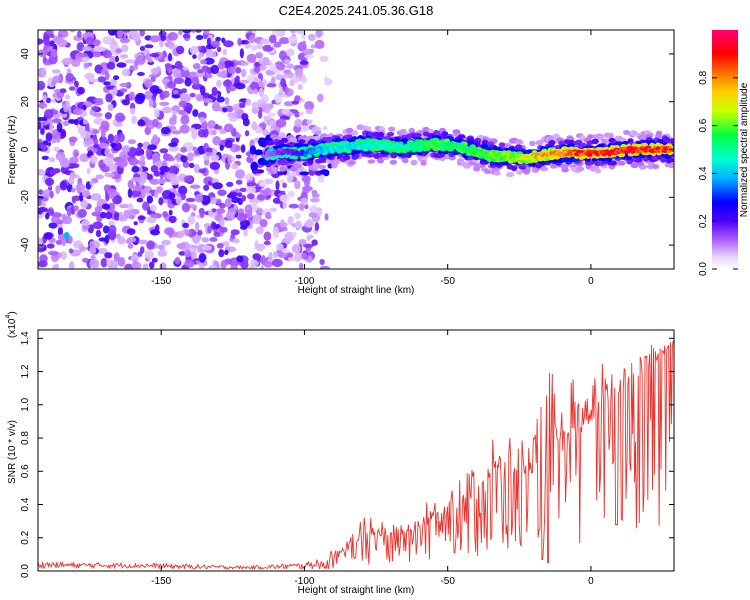  What do you see at coordinates (703, 125) in the screenshot?
I see `colorbar-tick-label: 0.6` at bounding box center [703, 125].